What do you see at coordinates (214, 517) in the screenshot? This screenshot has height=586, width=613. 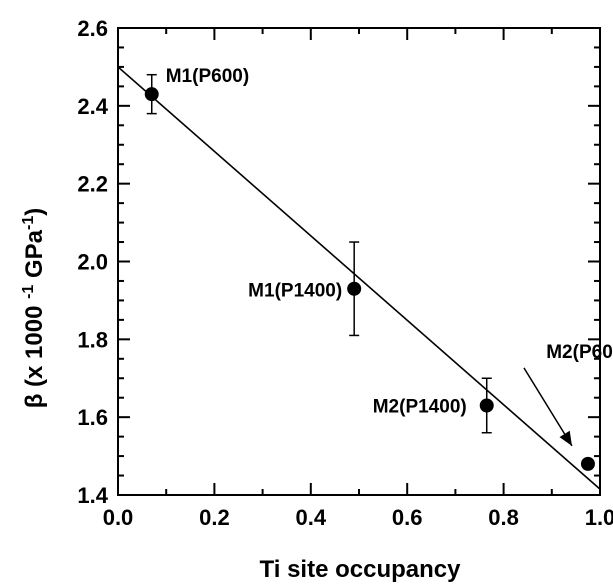 I see `x-tick-label: 0.2` at bounding box center [214, 517].